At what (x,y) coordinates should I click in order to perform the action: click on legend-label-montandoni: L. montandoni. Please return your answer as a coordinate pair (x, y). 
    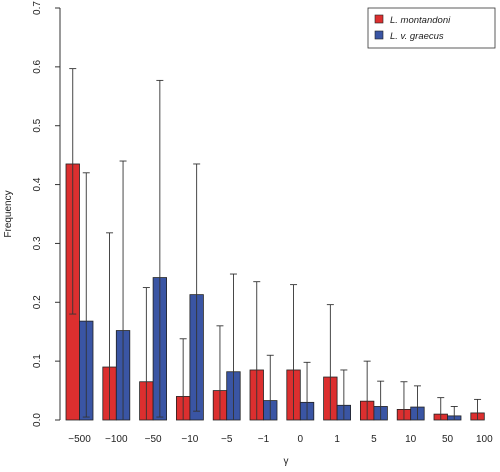
    Looking at the image, I should click on (420, 20).